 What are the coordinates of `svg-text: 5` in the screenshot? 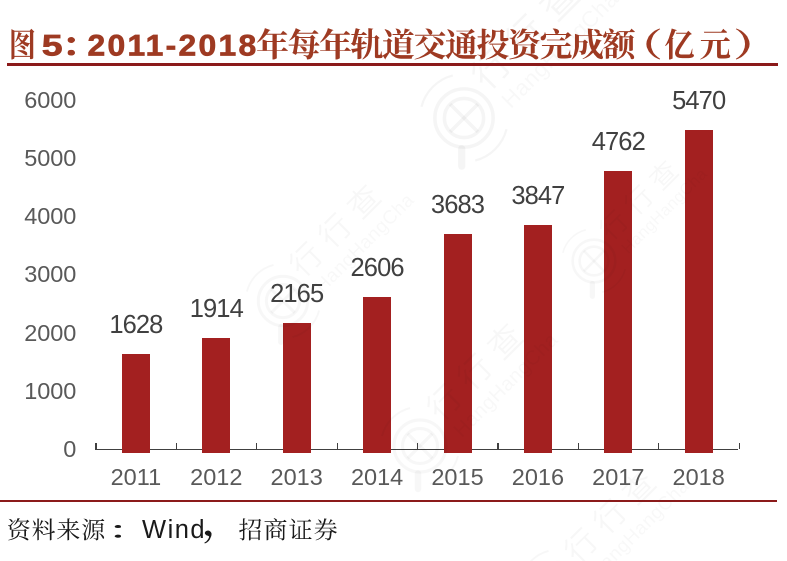 It's located at (52, 45).